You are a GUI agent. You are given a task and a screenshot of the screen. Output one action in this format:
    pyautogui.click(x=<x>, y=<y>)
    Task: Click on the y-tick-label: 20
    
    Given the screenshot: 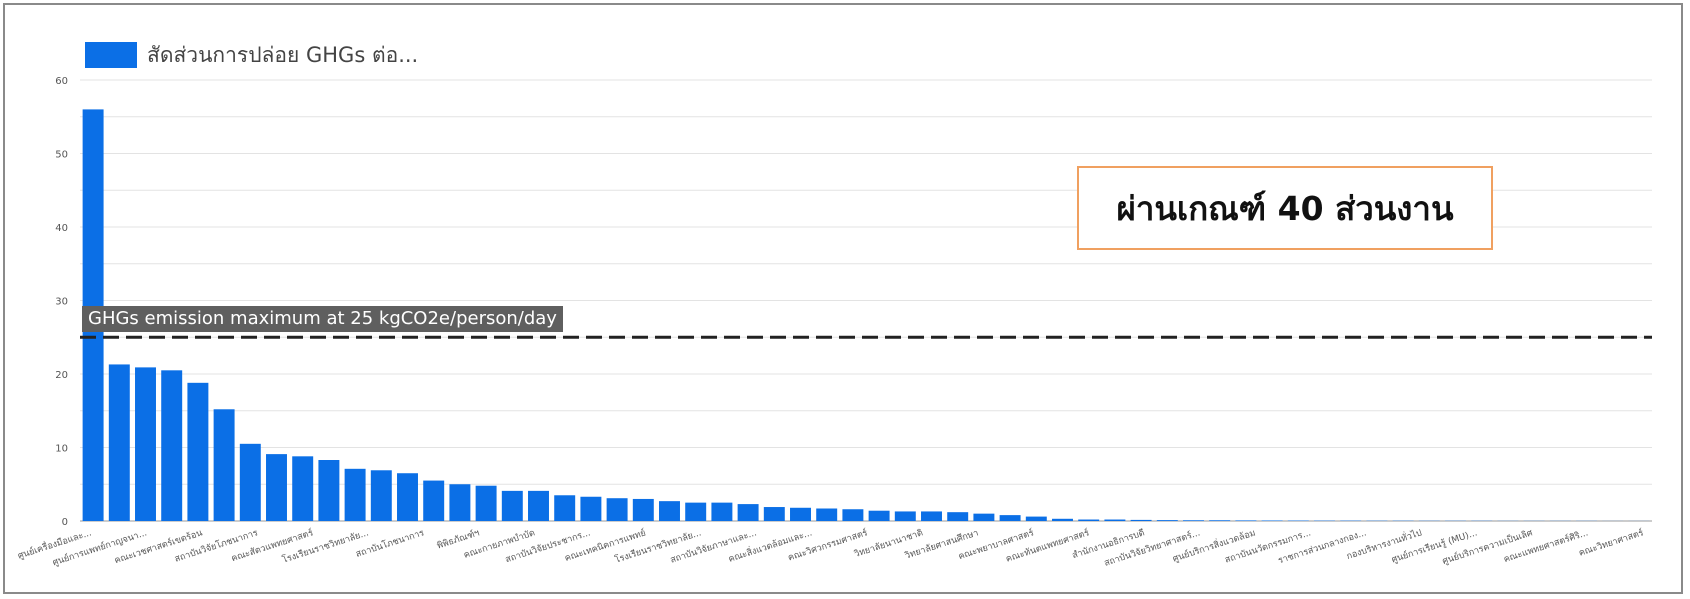 What is the action you would take?
    pyautogui.click(x=61, y=375)
    